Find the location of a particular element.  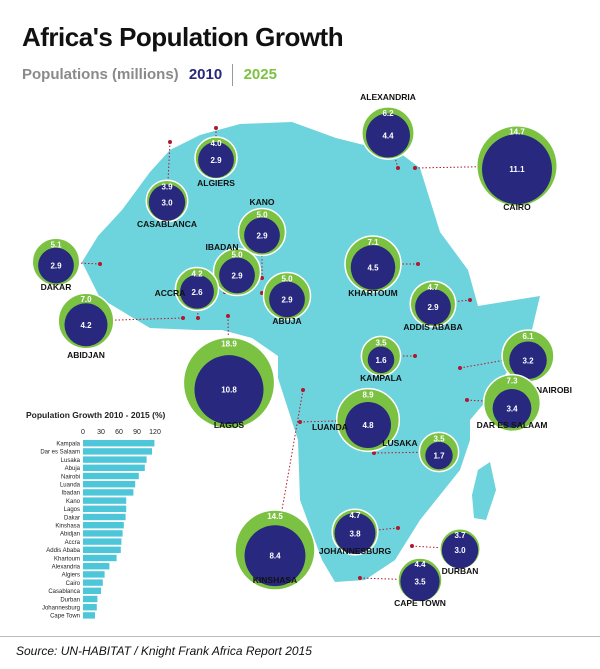

marker-dar-es-salaam is located at coordinates (467, 400).